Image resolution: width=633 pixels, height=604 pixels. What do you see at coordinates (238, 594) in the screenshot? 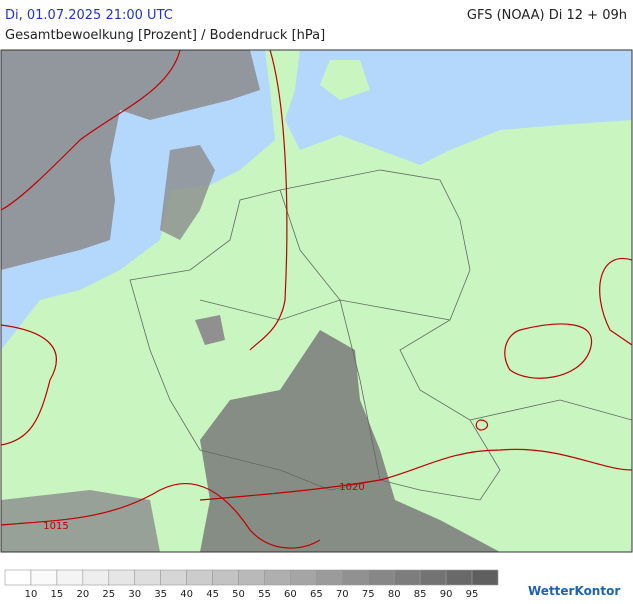
I see `legend-label: 50` at bounding box center [238, 594].